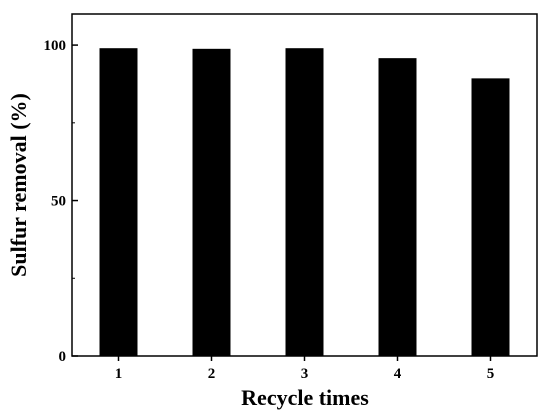  What do you see at coordinates (55, 46) in the screenshot?
I see `y-tick-label: 100` at bounding box center [55, 46].